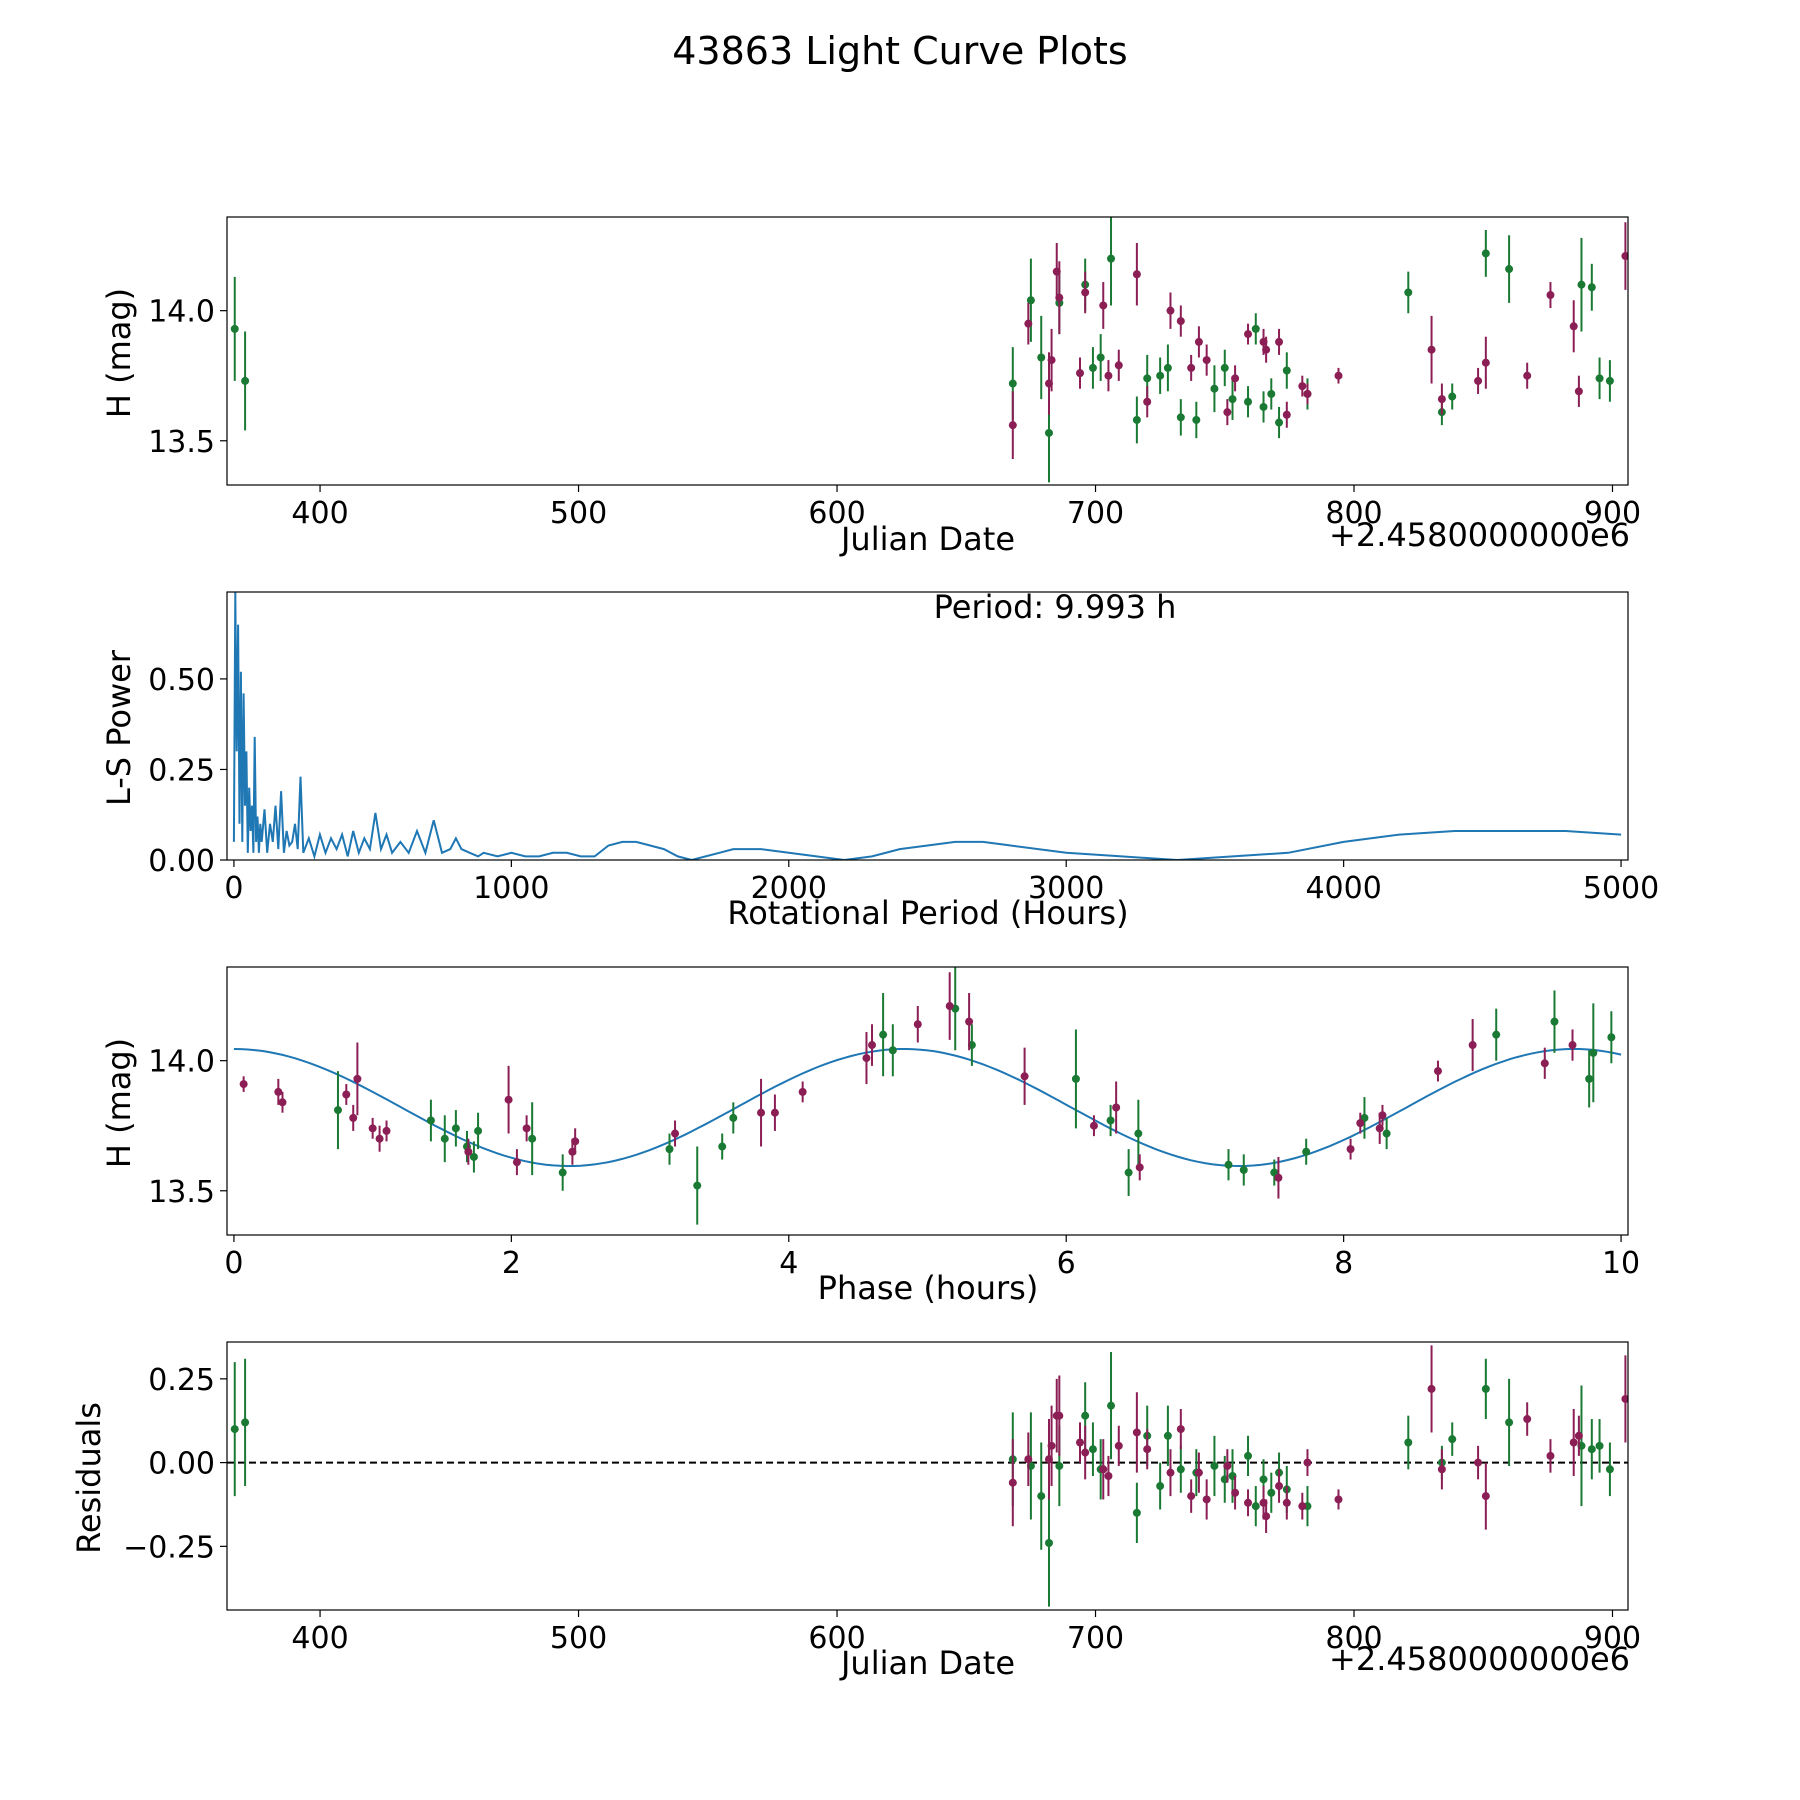 Image resolution: width=1800 pixels, height=1800 pixels. What do you see at coordinates (511, 888) in the screenshot?
I see `periodogram-x-tick-label: 1000` at bounding box center [511, 888].